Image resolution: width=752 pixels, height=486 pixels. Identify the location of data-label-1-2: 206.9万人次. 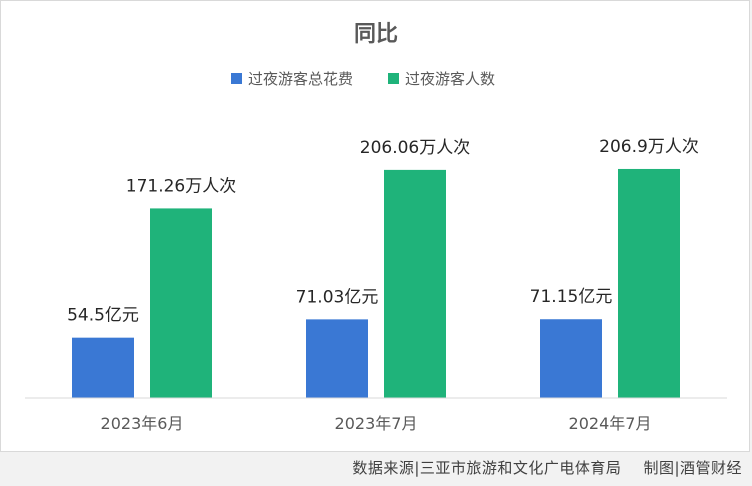
(649, 147).